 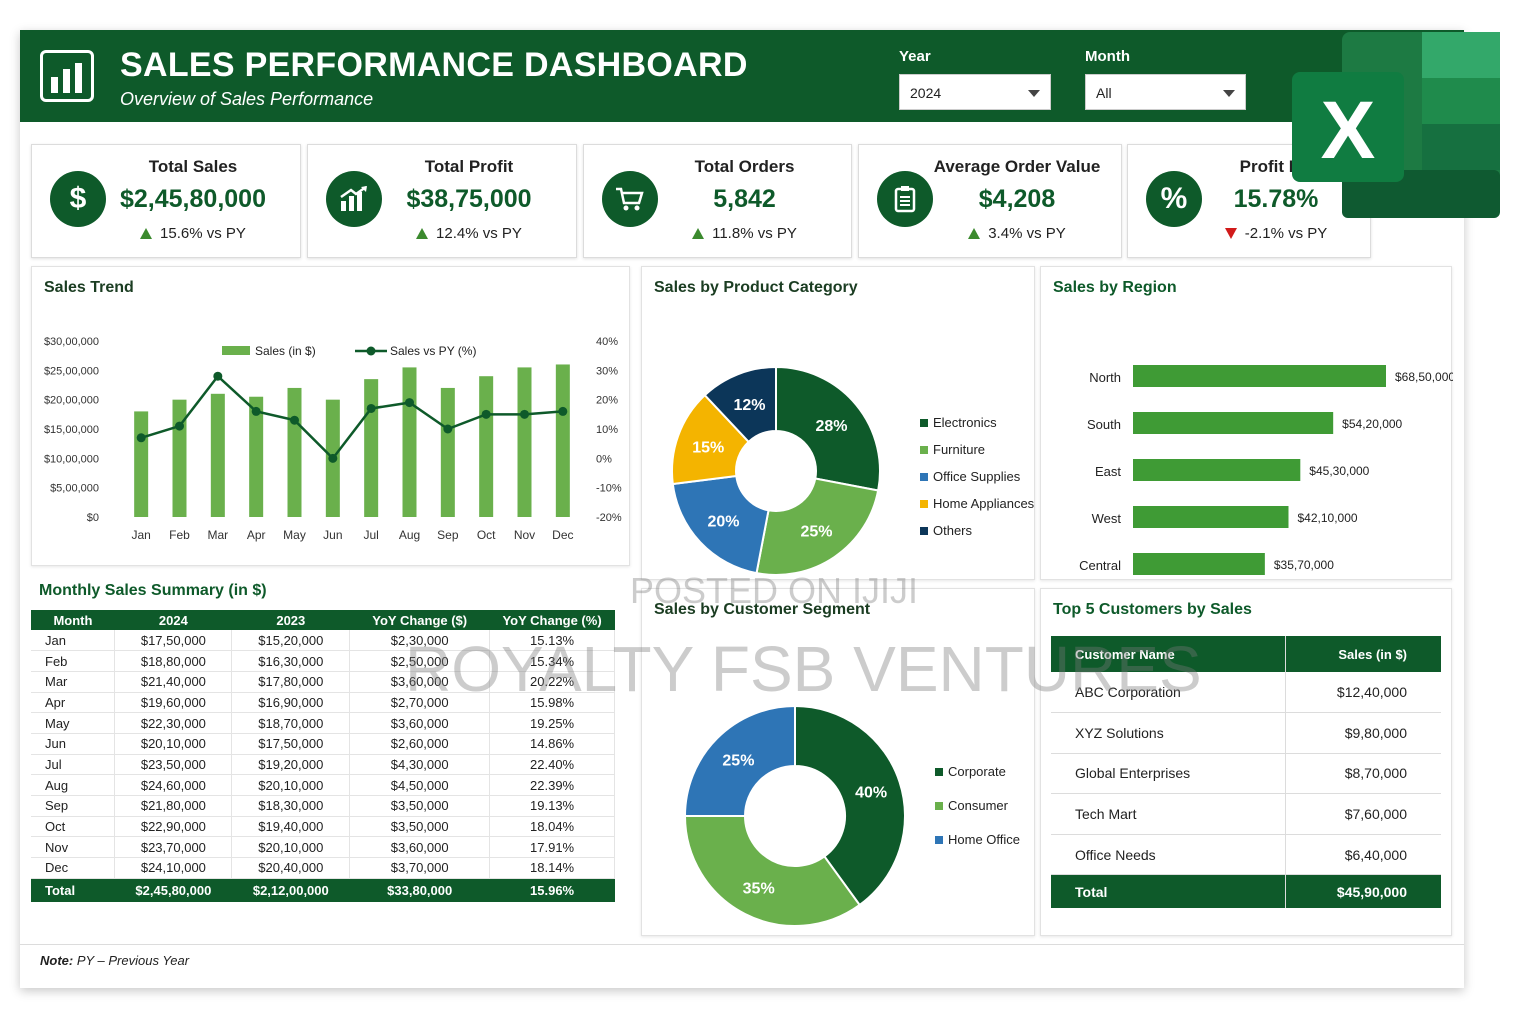 What do you see at coordinates (173, 847) in the screenshot?
I see `table-cell: $23,70,000` at bounding box center [173, 847].